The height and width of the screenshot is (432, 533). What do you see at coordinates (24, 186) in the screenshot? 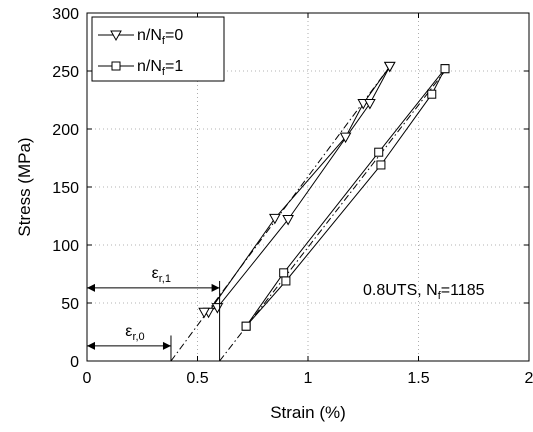
I see `y-axis-title: Stress (MPa)` at bounding box center [24, 186].